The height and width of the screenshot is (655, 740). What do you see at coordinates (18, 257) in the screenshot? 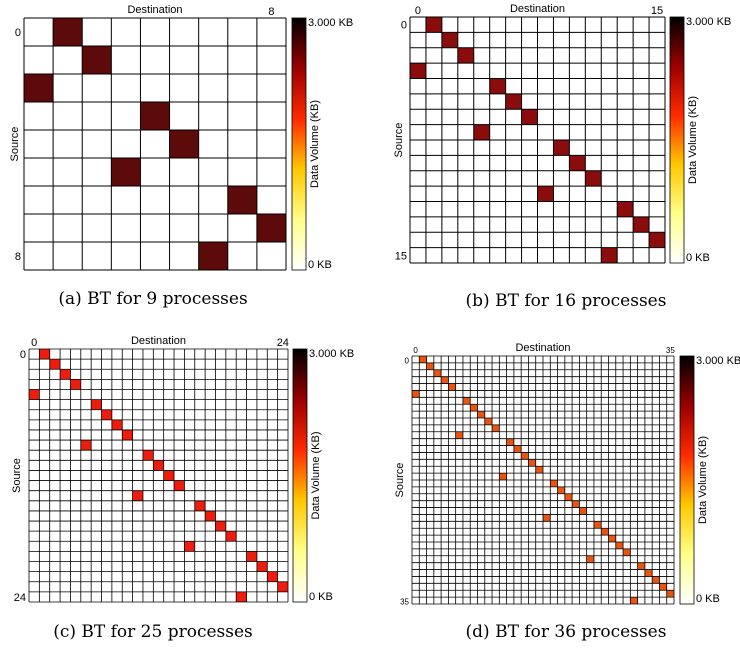
I see `y-tick-label: 8` at bounding box center [18, 257].